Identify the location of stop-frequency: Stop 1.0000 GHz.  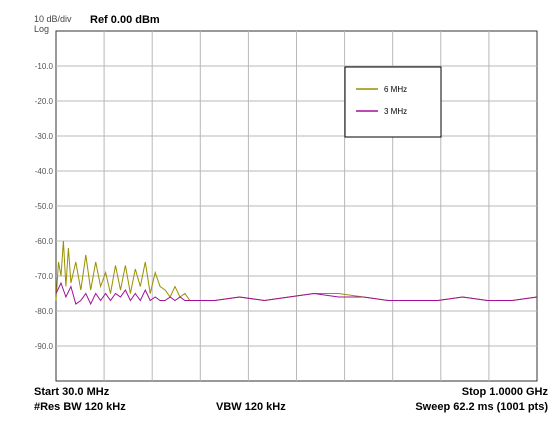
(504, 392).